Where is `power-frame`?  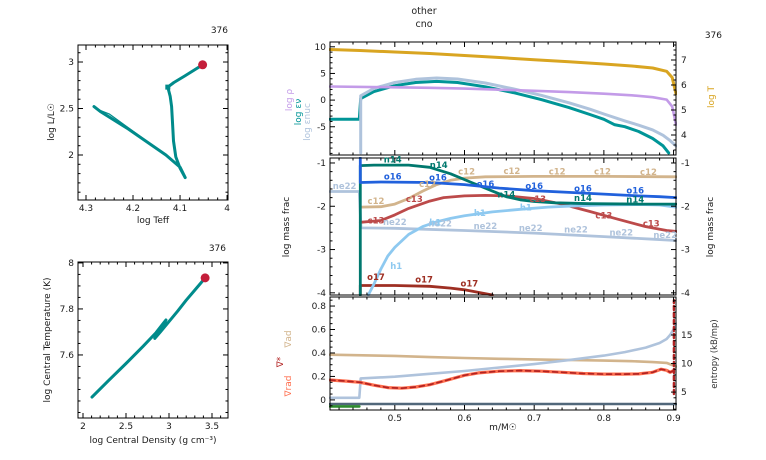 power-frame is located at coordinates (503, 98).